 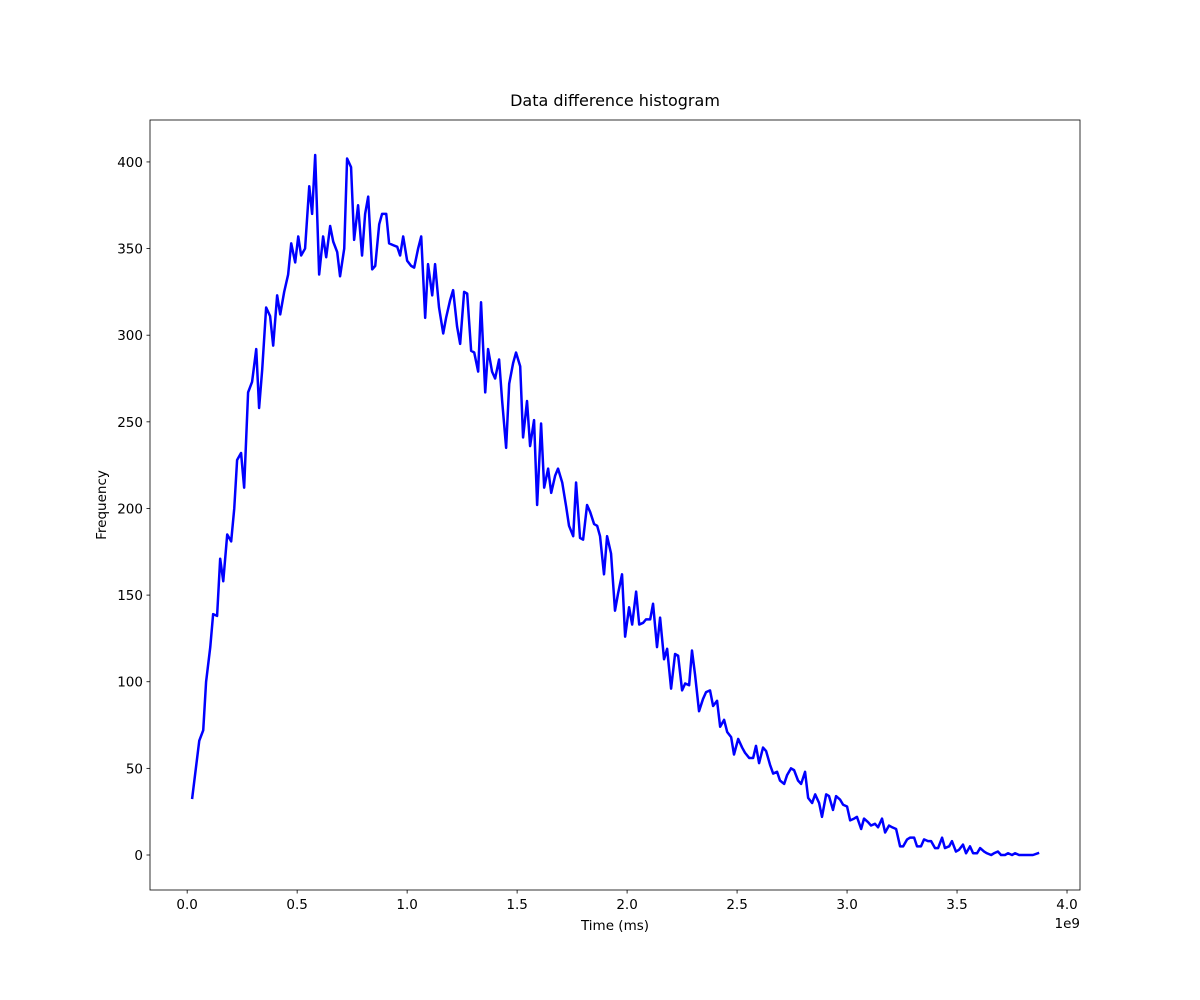 What do you see at coordinates (296, 905) in the screenshot?
I see `x-tick-label: 0.5` at bounding box center [296, 905].